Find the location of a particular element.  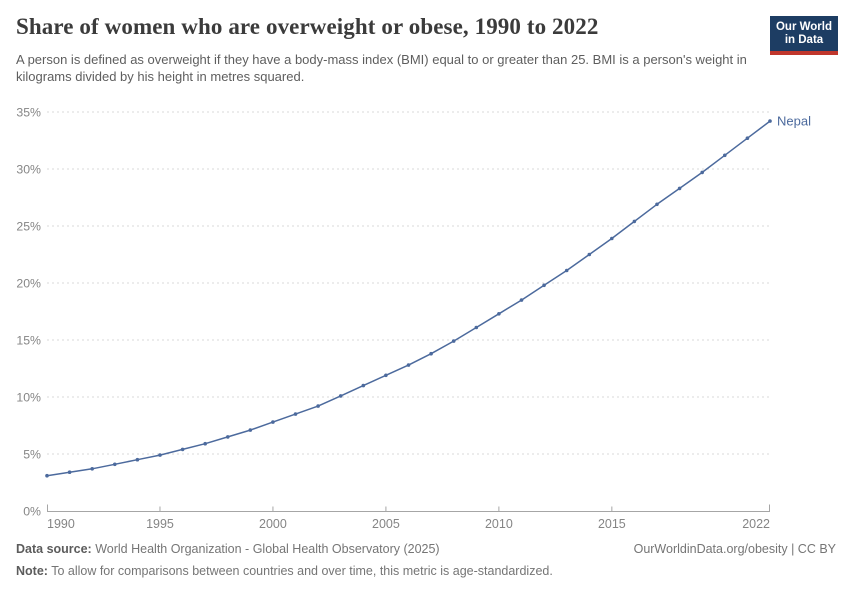

data-point-2018 is located at coordinates (679, 188).